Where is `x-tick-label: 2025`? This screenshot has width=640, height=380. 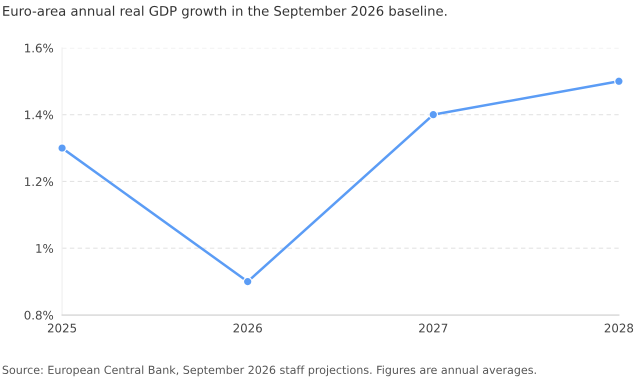
x-tick-label: 2025 is located at coordinates (62, 328).